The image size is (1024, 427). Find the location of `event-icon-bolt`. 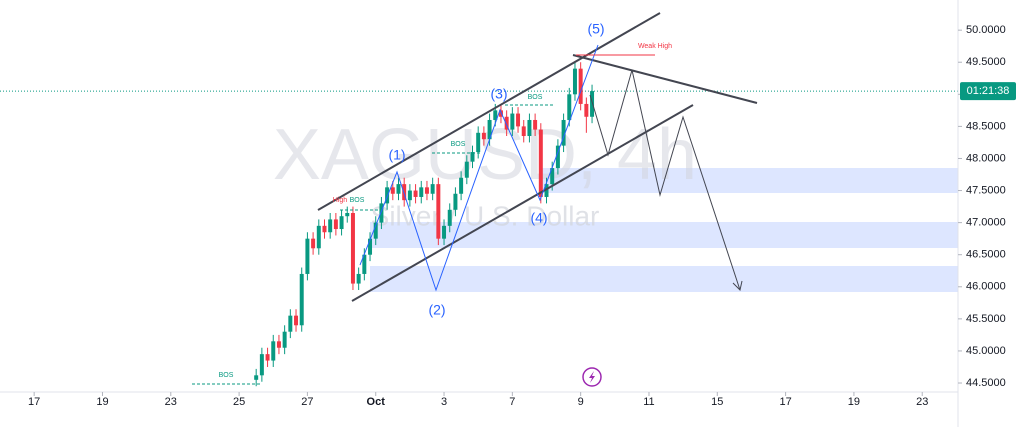

event-icon-bolt is located at coordinates (592, 377).